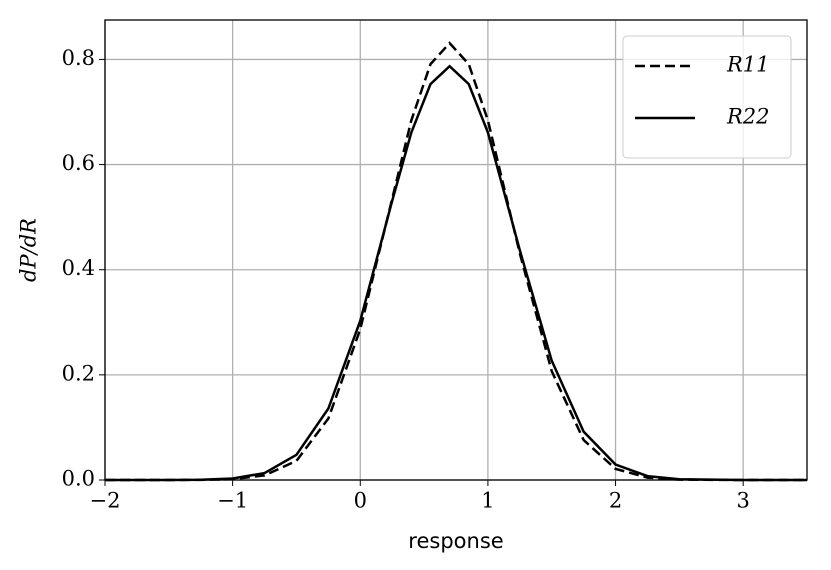  I want to click on x-tick-label: 3, so click(742, 501).